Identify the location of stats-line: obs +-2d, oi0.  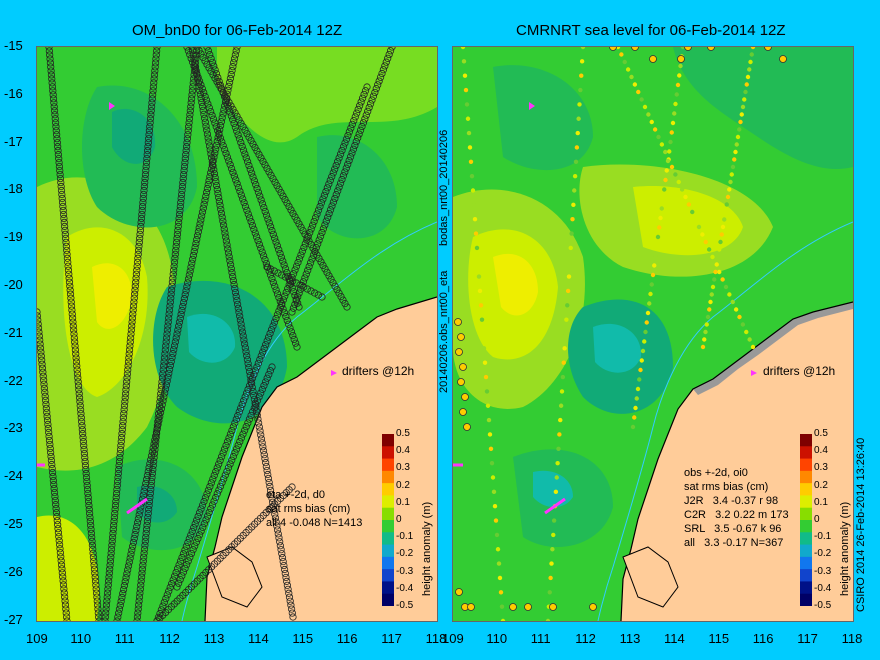
(716, 473).